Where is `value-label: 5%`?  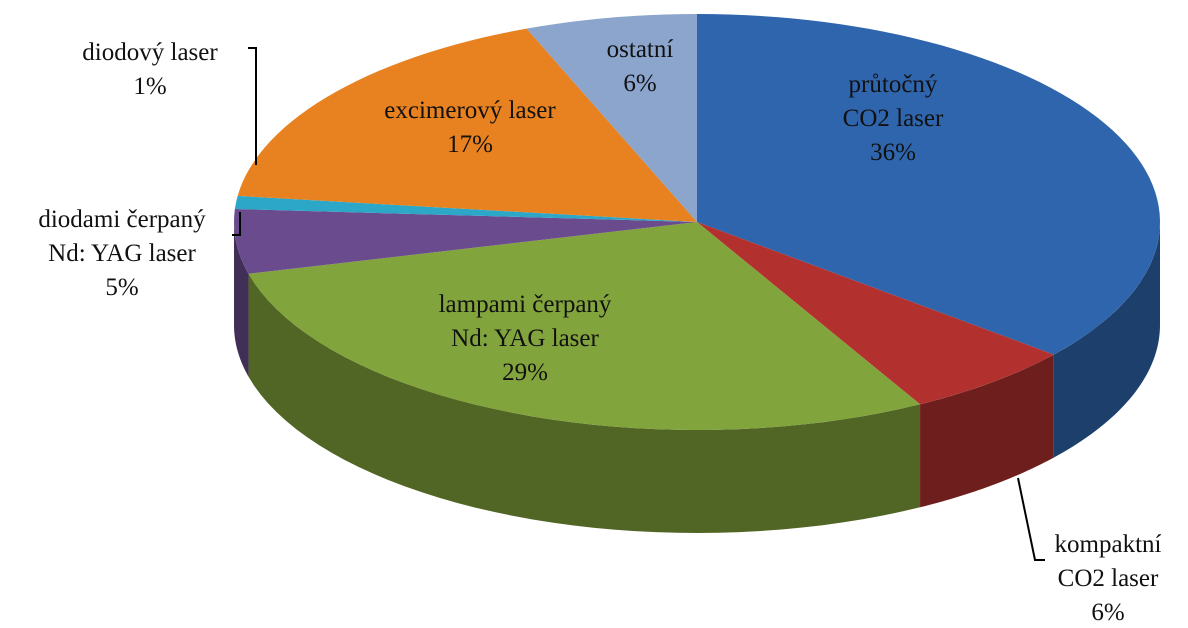 value-label: 5% is located at coordinates (122, 287).